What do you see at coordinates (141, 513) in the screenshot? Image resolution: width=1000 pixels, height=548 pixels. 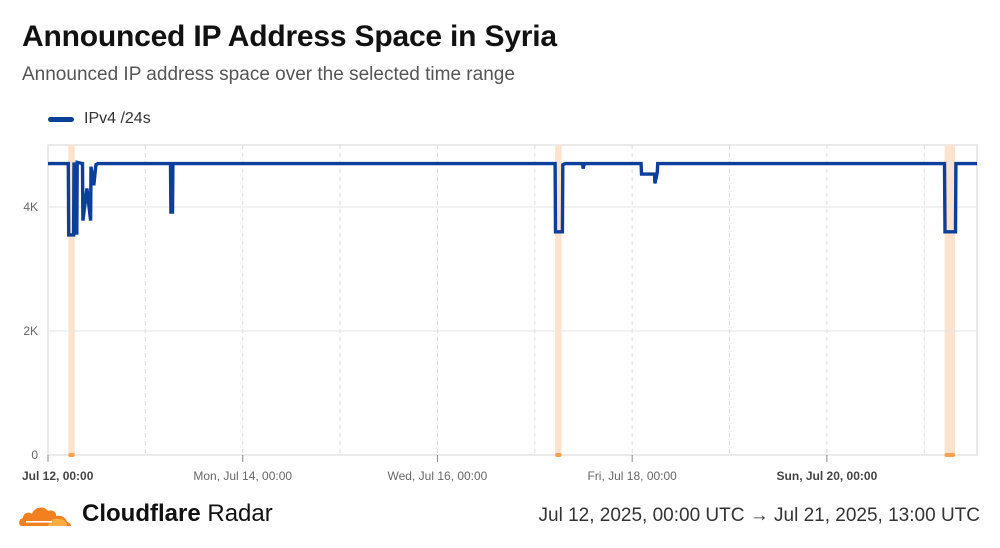 I see `brand-bold: Cloudflare` at bounding box center [141, 513].